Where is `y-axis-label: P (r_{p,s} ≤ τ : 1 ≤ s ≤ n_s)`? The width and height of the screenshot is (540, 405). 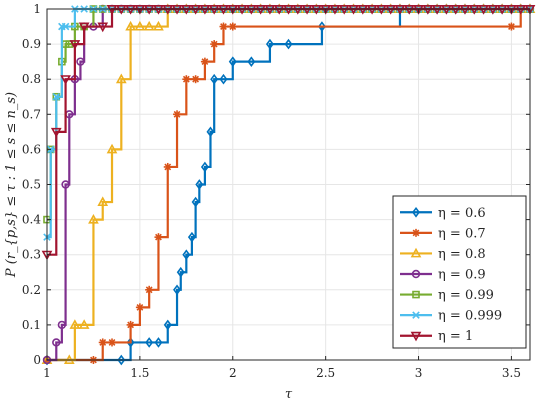
y-axis-label: P (r_{p,s} ≤ τ : 1 ≤ s ≤ n_s) is located at coordinates (11, 185).